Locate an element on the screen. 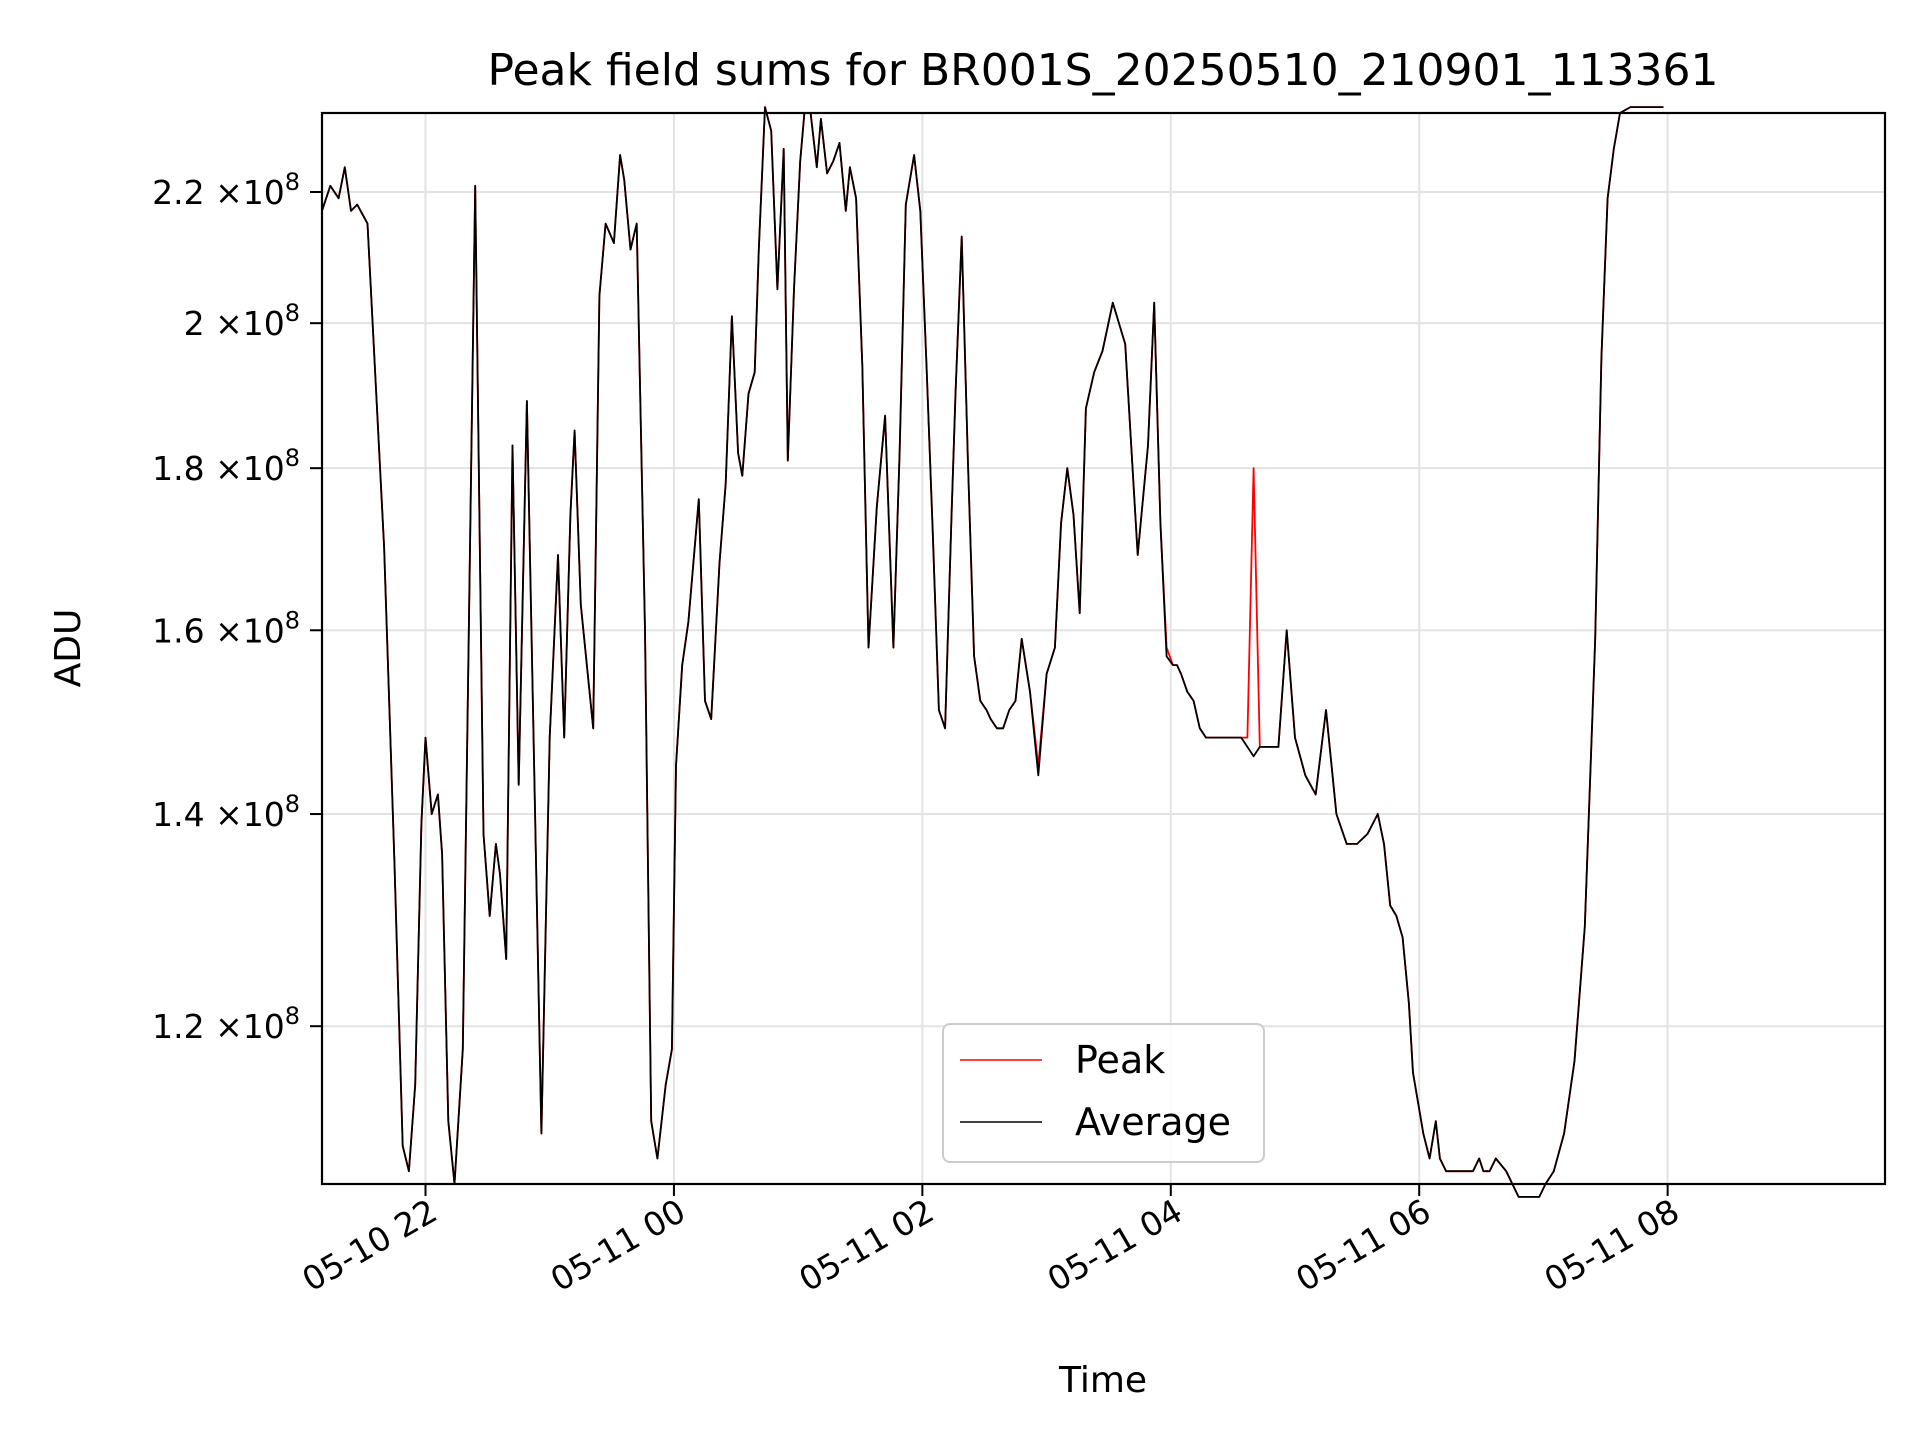 Image resolution: width=1920 pixels, height=1440 pixels. y-tick-label: 1.2 ×108 is located at coordinates (226, 1024).